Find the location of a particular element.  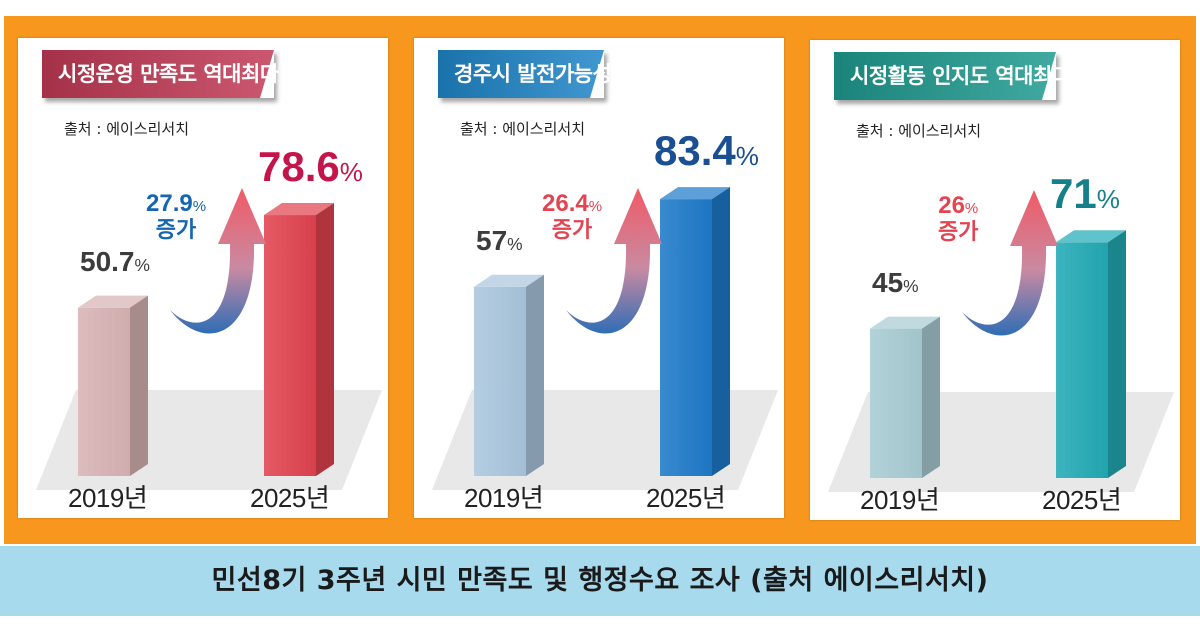

value-number: 45 is located at coordinates (888, 282).